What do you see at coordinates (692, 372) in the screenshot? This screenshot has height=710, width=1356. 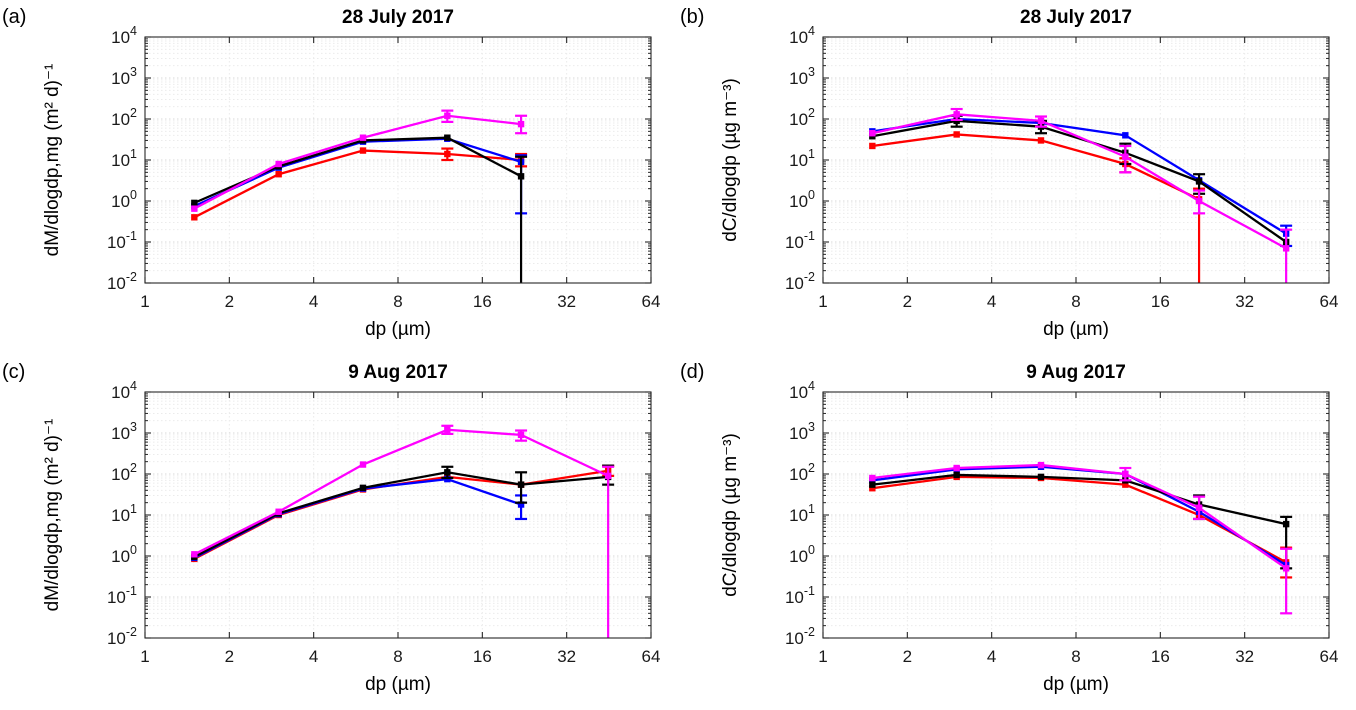 I see `panel-d-corner-label: (d)` at bounding box center [692, 372].